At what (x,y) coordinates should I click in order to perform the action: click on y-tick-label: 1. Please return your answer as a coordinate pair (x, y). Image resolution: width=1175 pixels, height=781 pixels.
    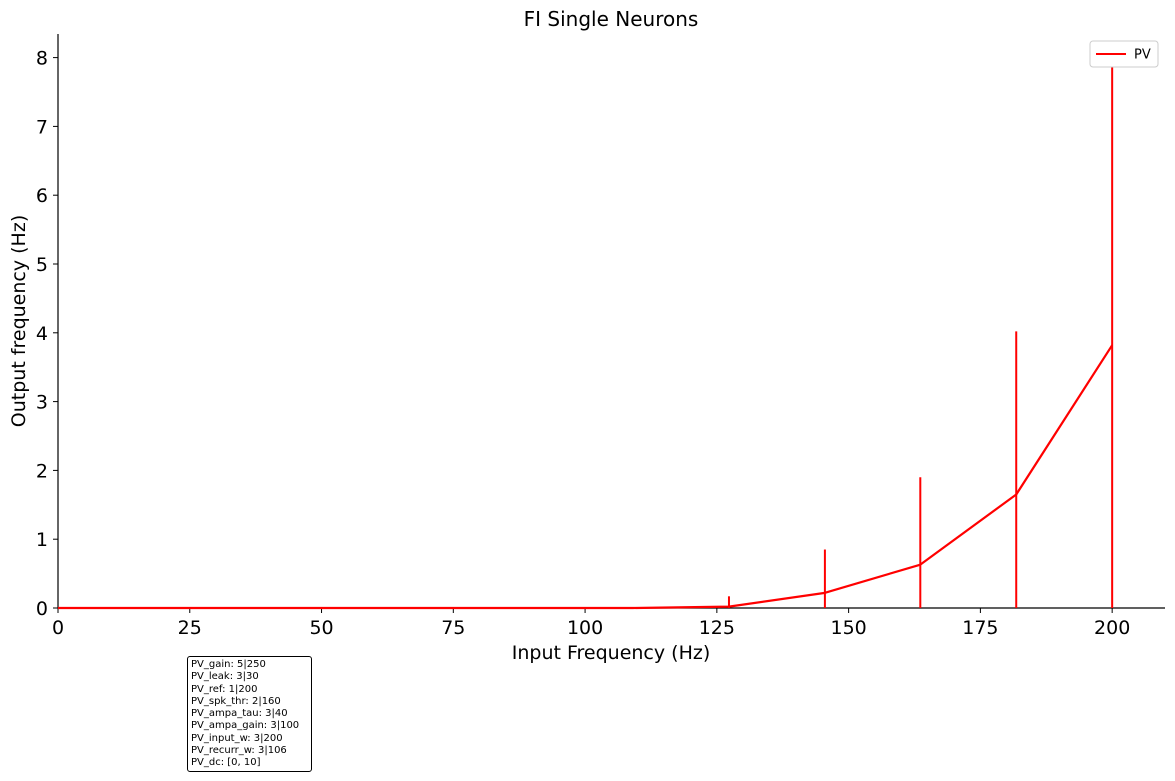
    Looking at the image, I should click on (42, 540).